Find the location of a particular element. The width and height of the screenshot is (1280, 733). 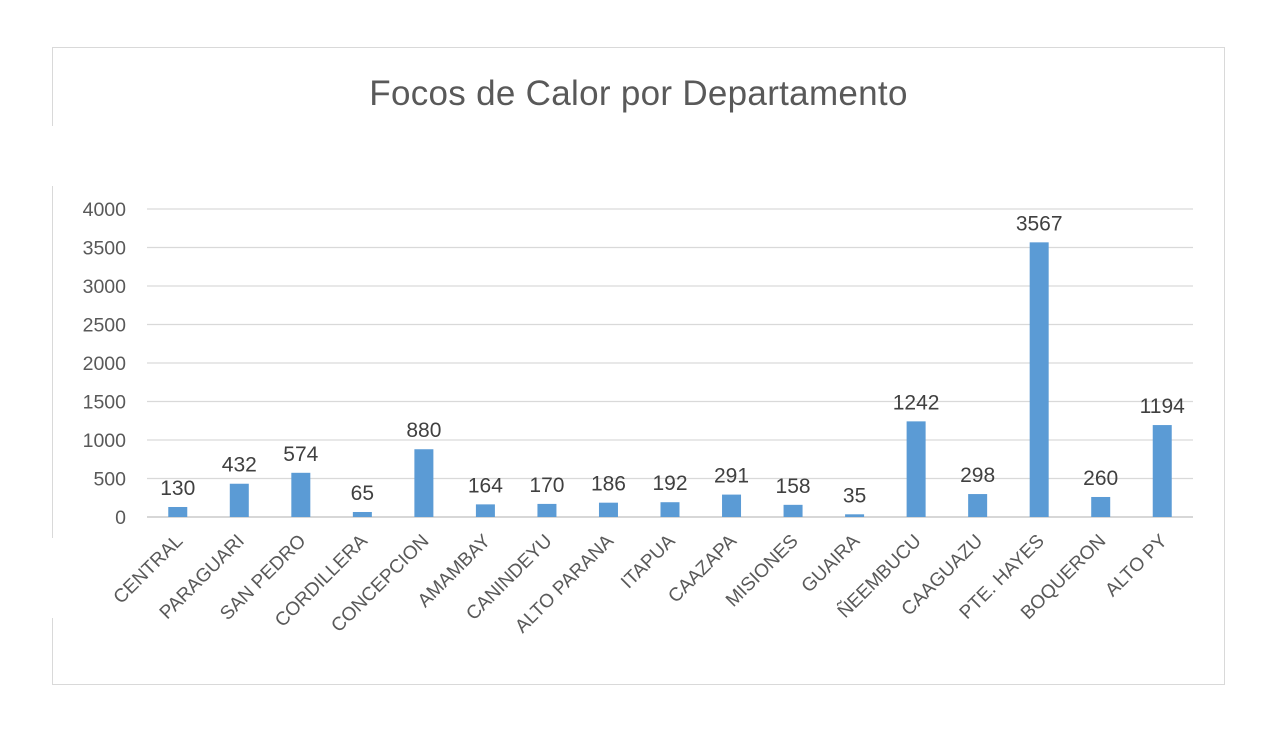

y-tick-label: 1000 is located at coordinates (105, 441).